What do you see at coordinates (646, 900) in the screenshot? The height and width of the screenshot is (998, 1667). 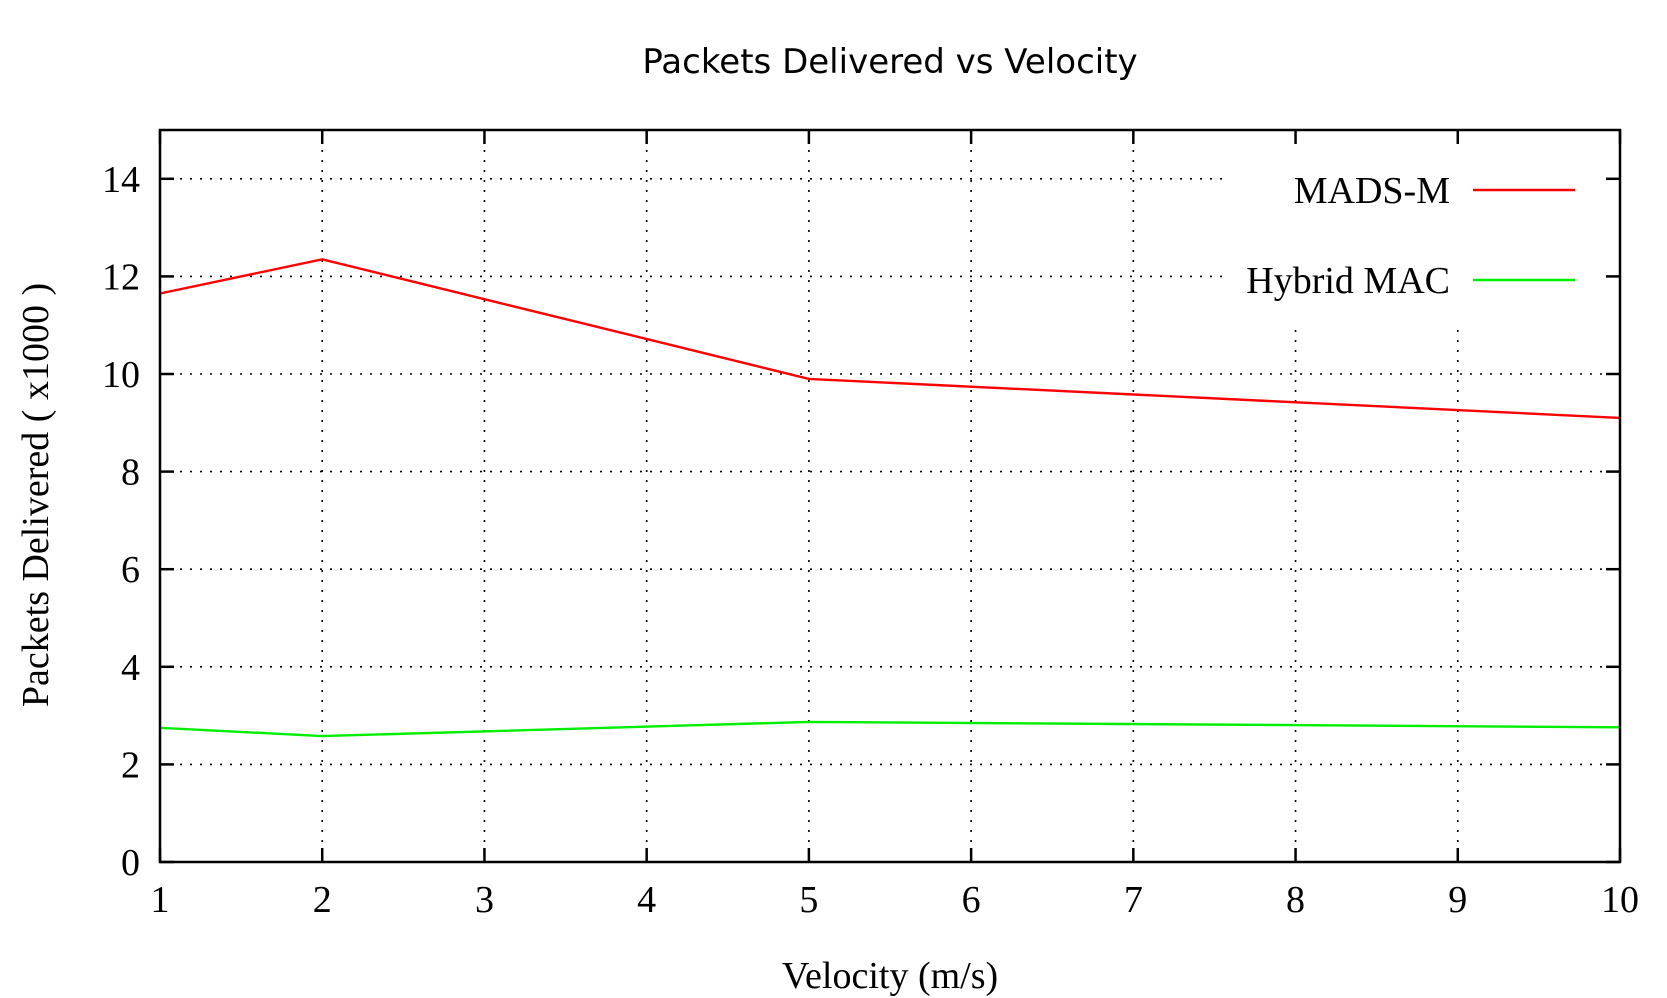 I see `x-tick-label: 4` at bounding box center [646, 900].